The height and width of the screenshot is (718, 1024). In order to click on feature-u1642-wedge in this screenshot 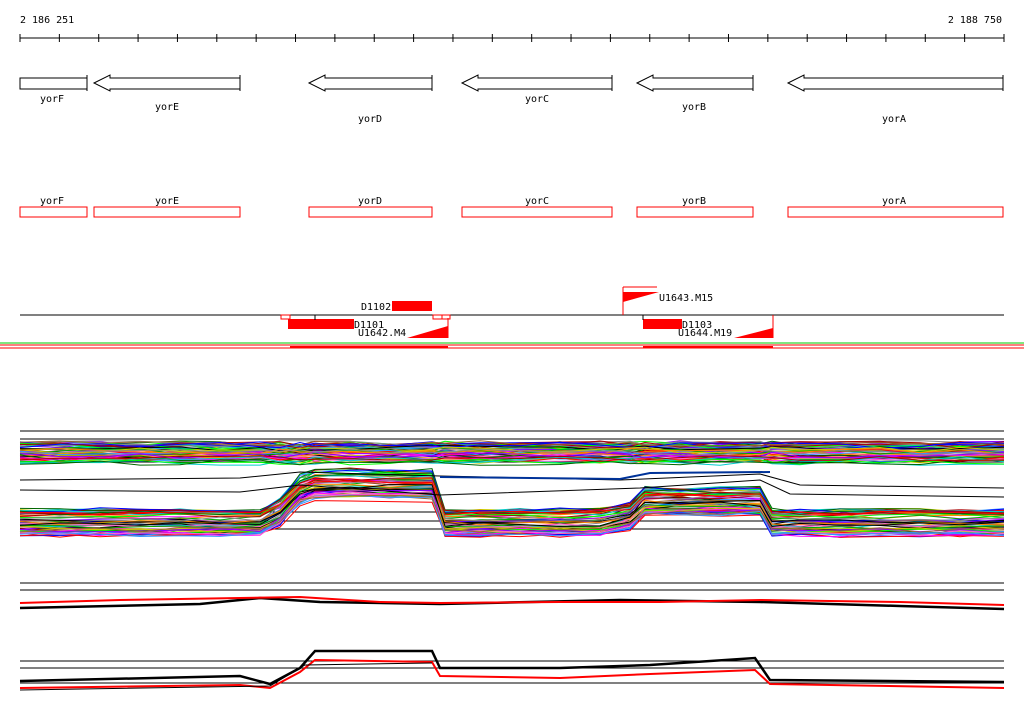, I will do `click(427, 332)`.